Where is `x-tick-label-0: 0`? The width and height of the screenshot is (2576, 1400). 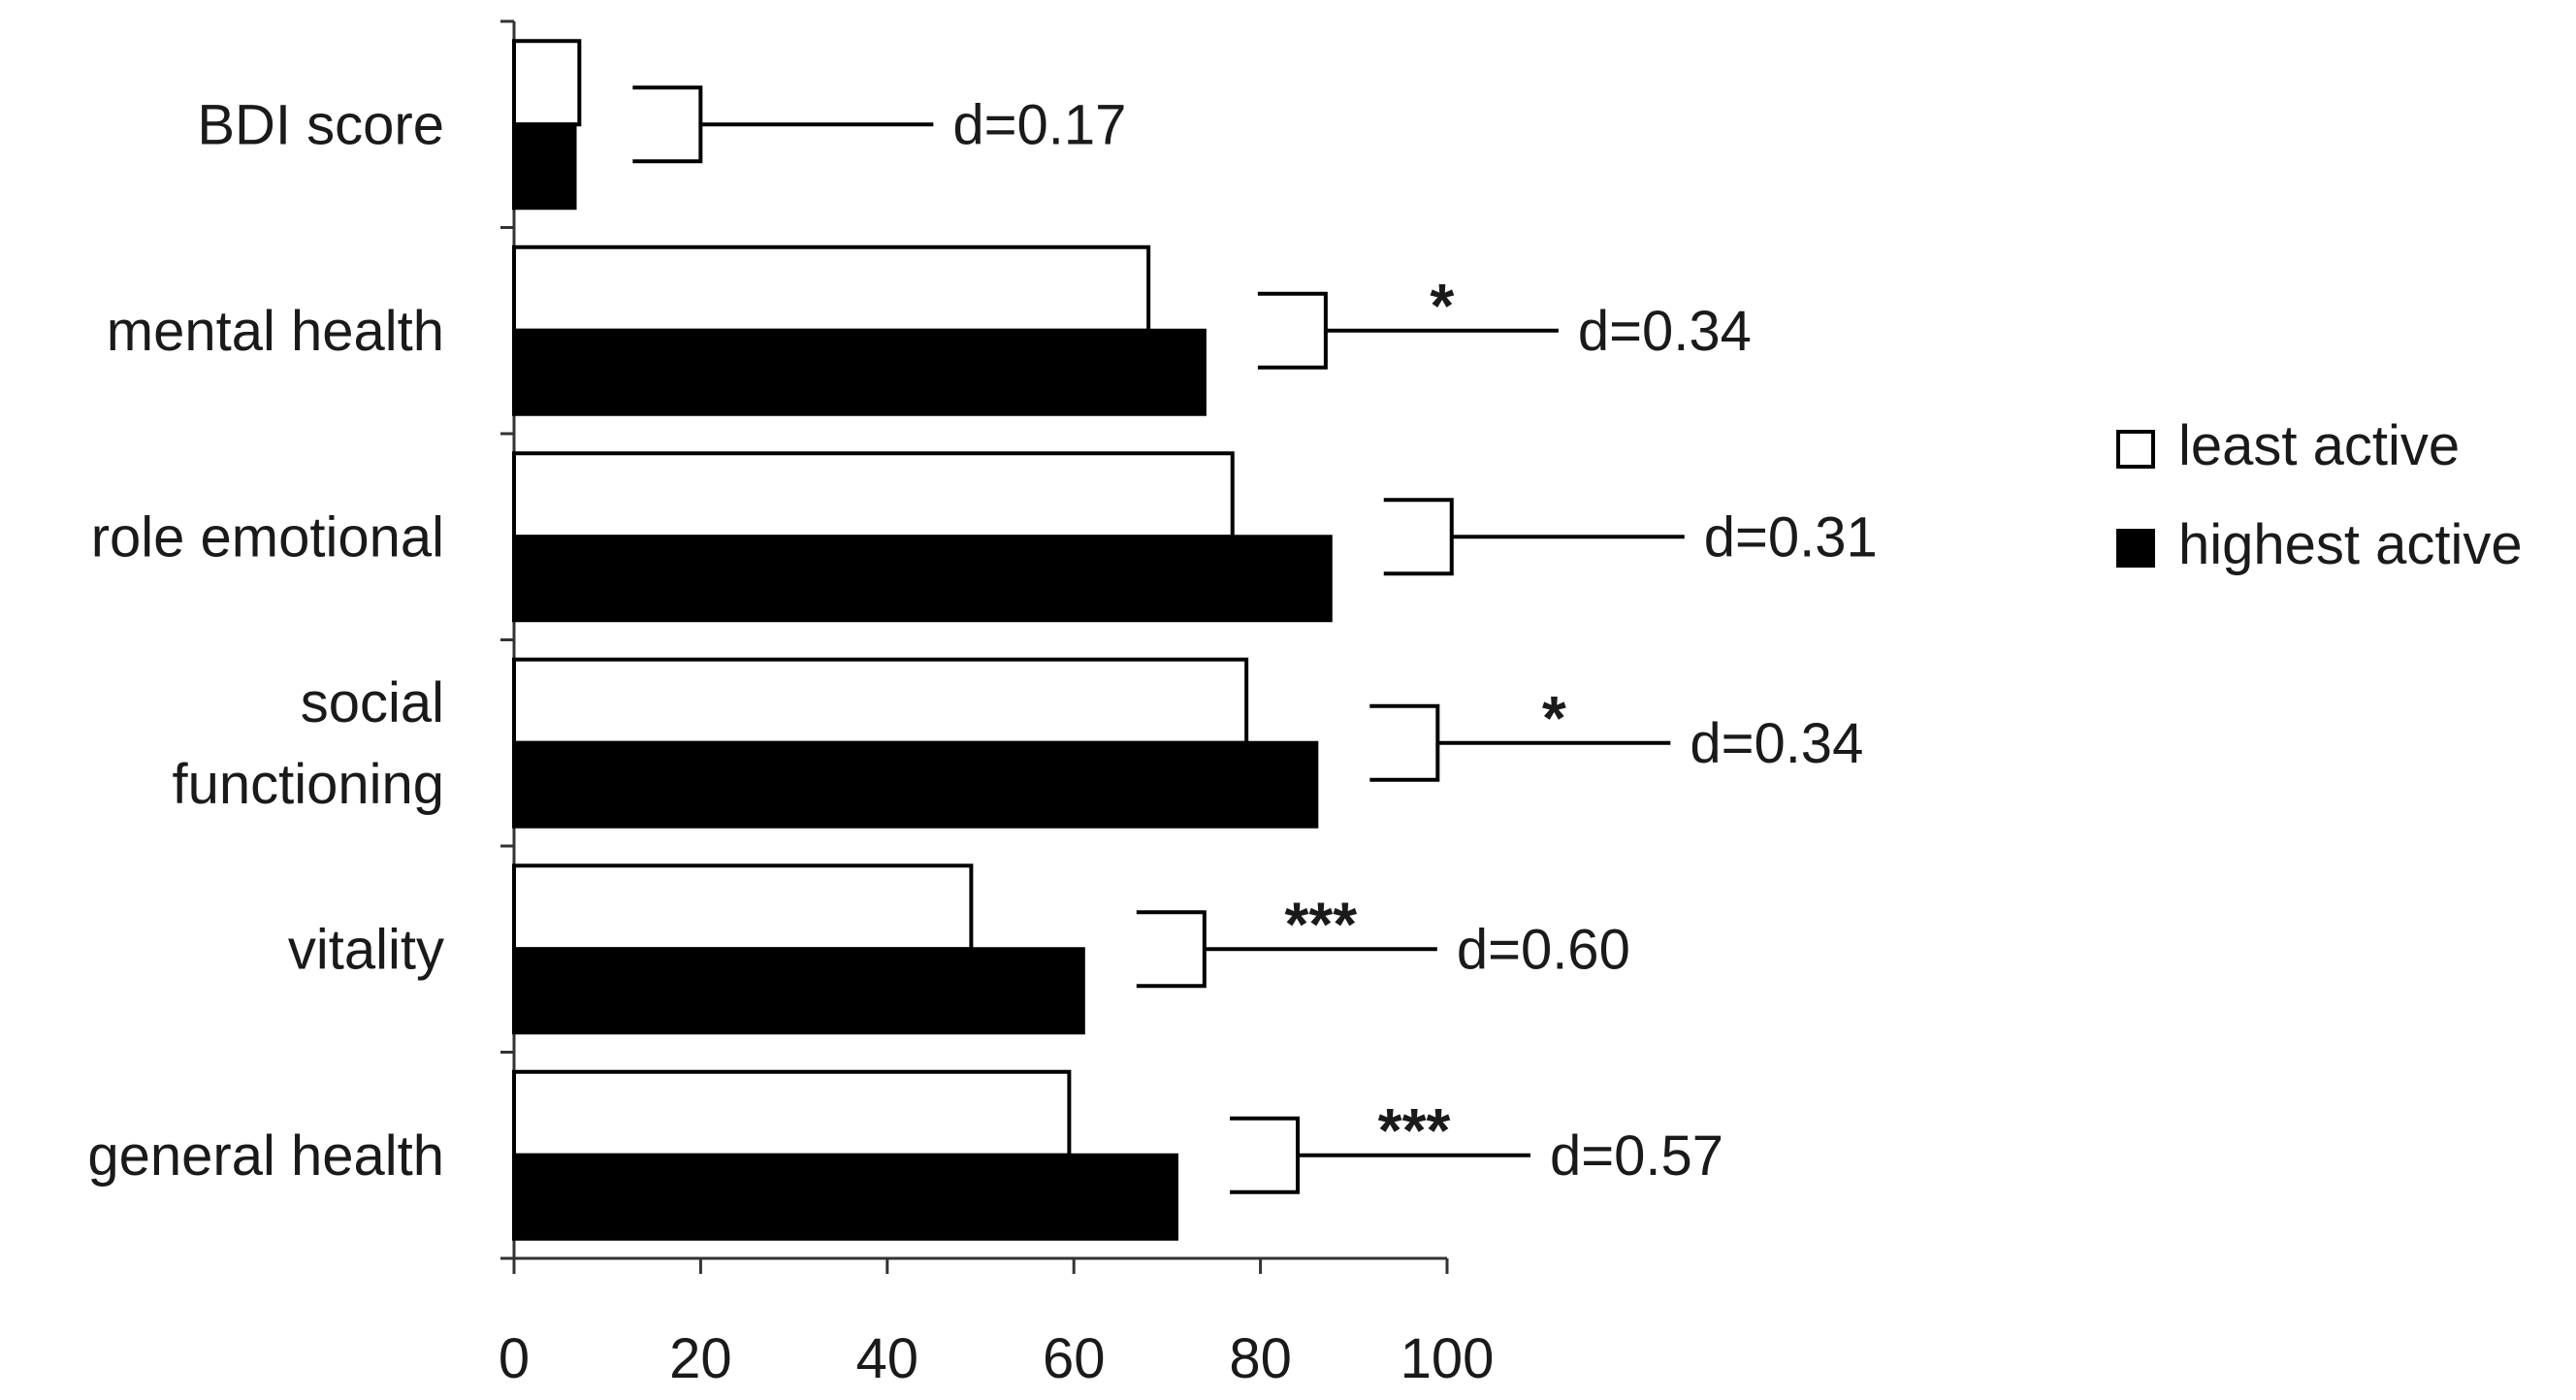
x-tick-label-0: 0 is located at coordinates (514, 1358).